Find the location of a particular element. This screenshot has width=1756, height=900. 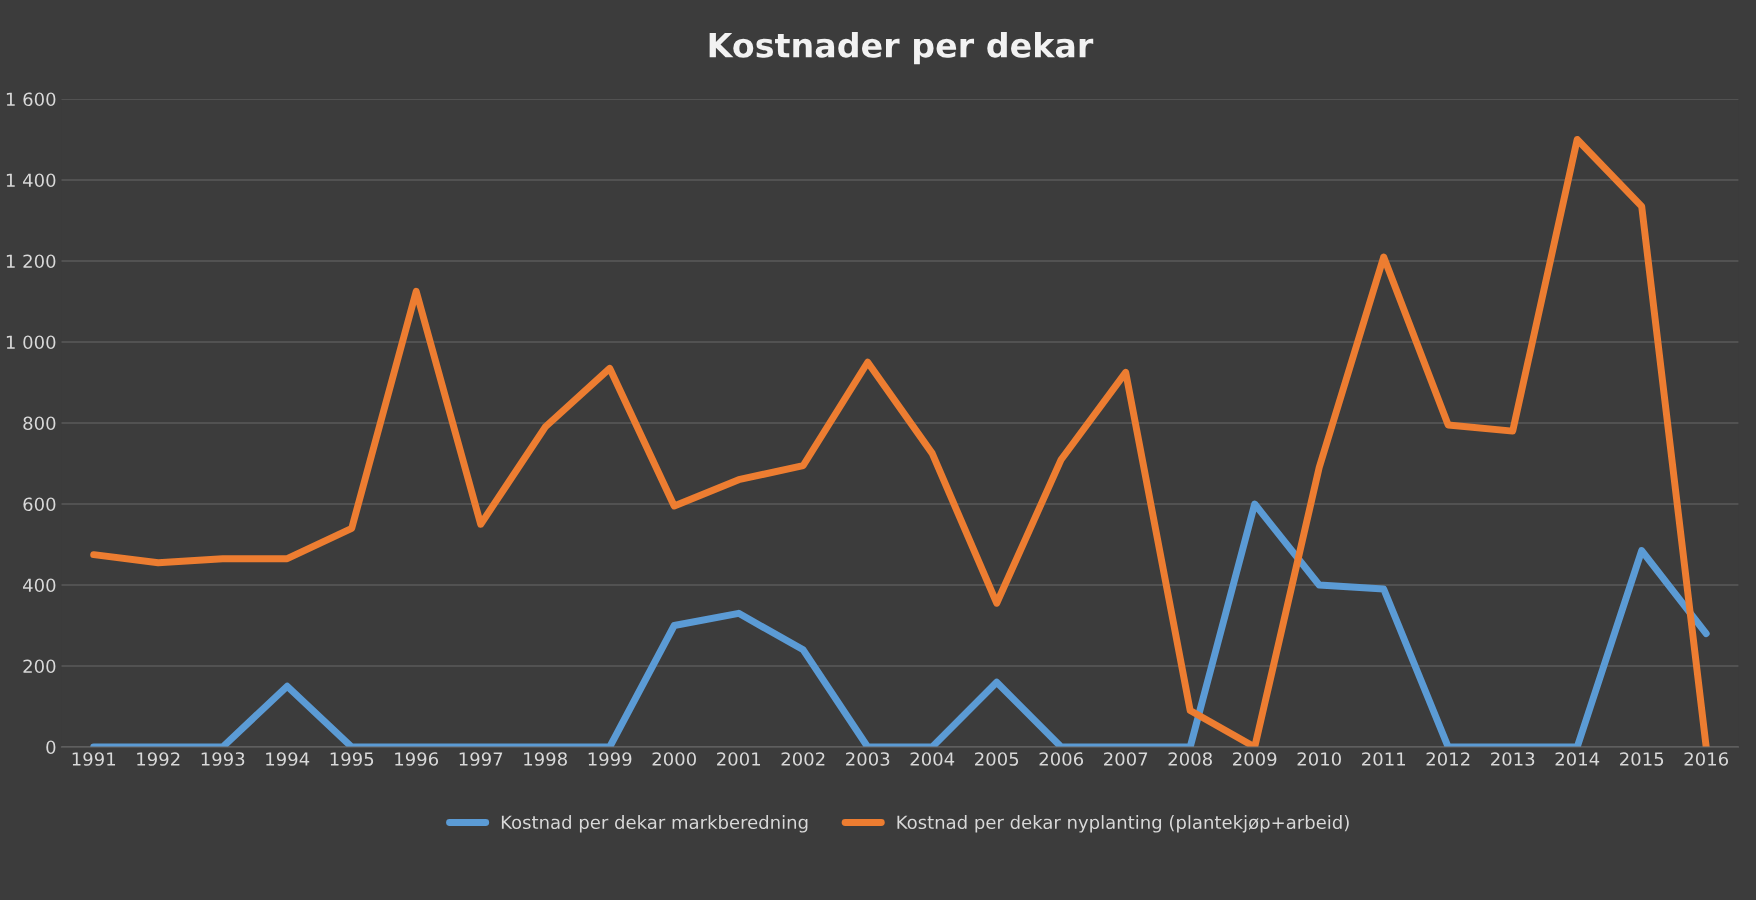

y-tick-label: 200 is located at coordinates (39, 666).